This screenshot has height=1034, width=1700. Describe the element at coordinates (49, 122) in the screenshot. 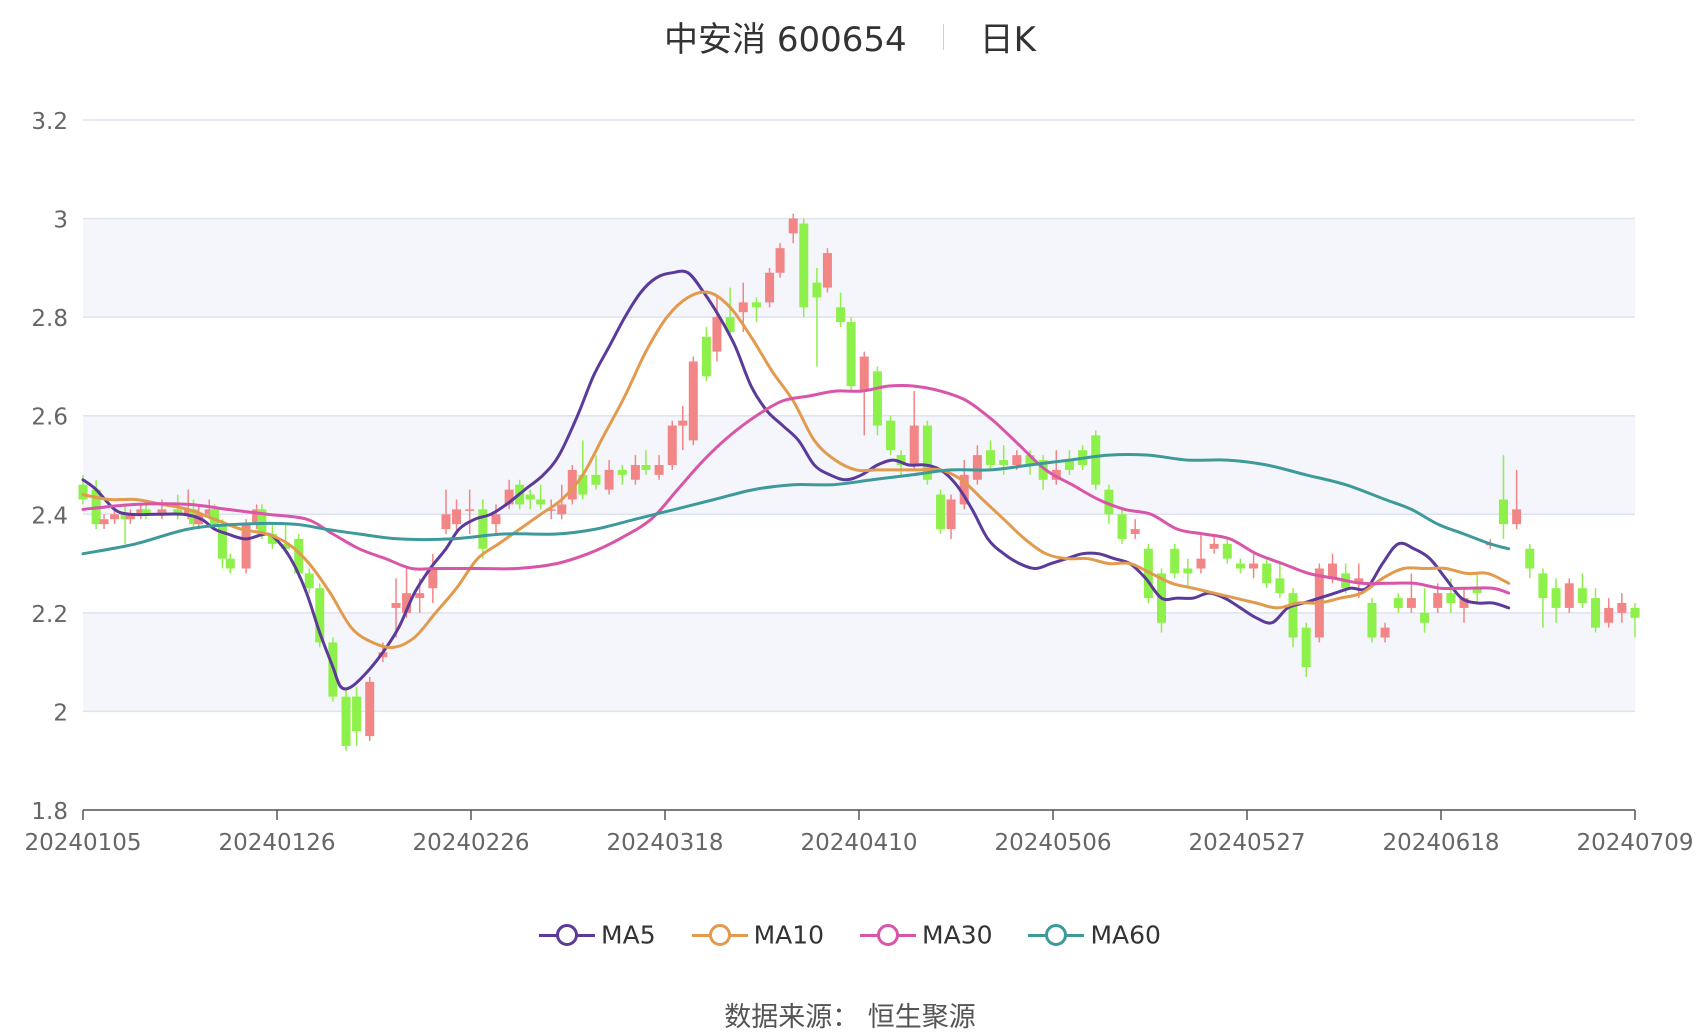

I see `y-tick-label: 3.2` at that location.